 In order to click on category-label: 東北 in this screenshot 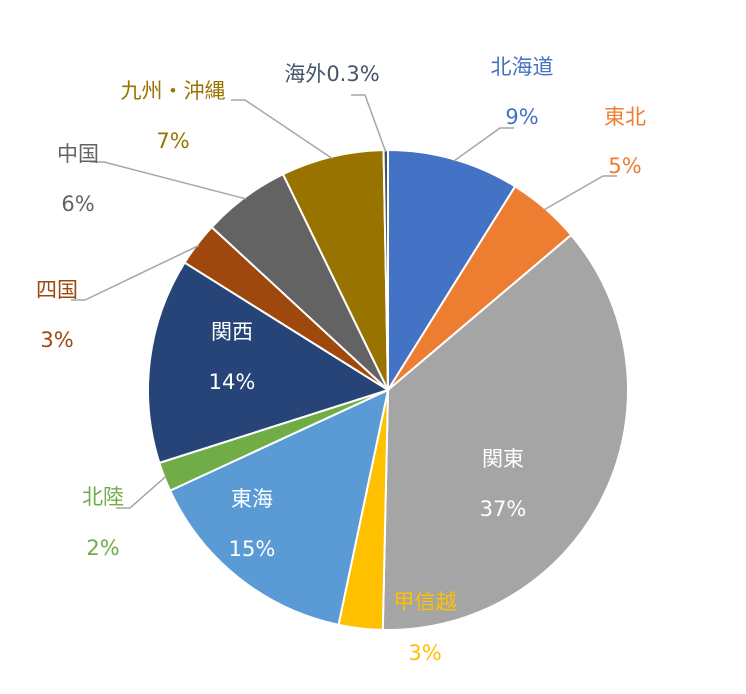, I will do `click(625, 117)`.